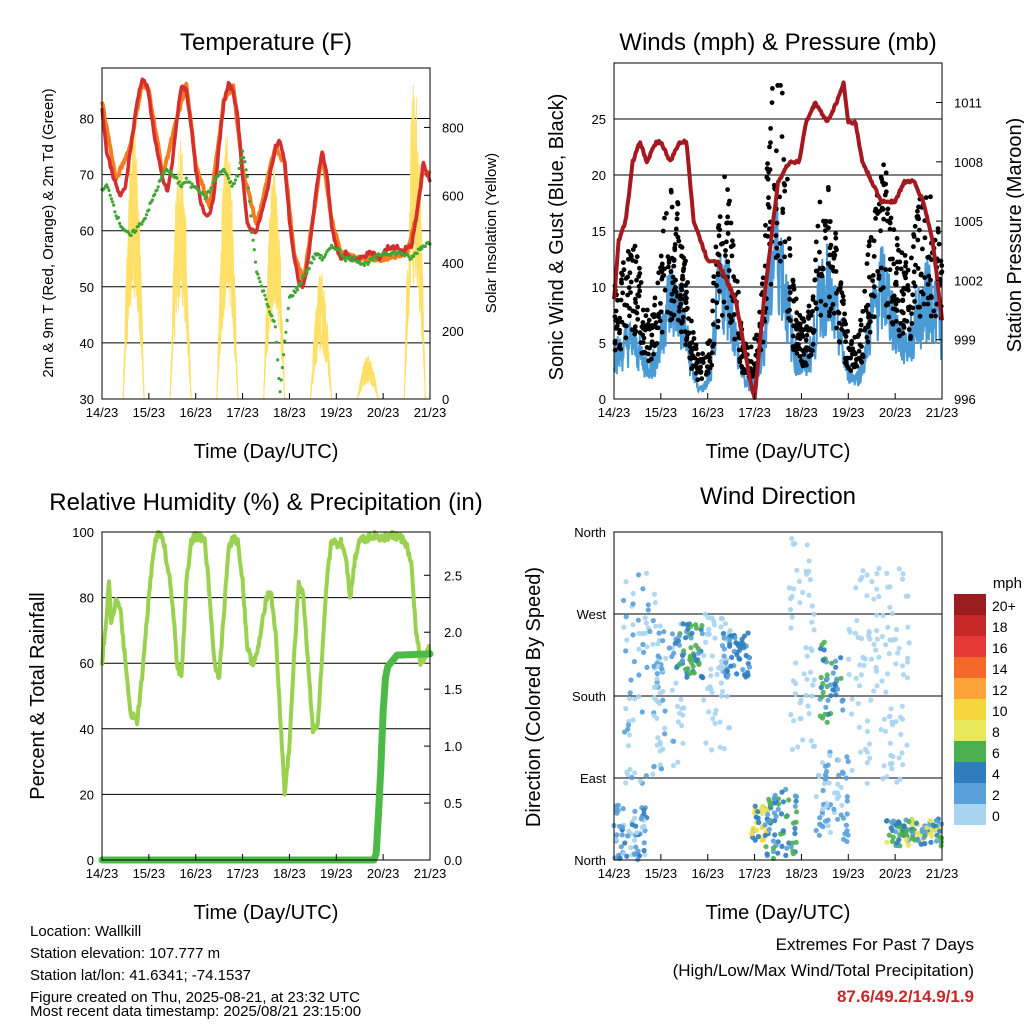 The image size is (1024, 1029). I want to click on y2-tick-label: 1002, so click(968, 280).